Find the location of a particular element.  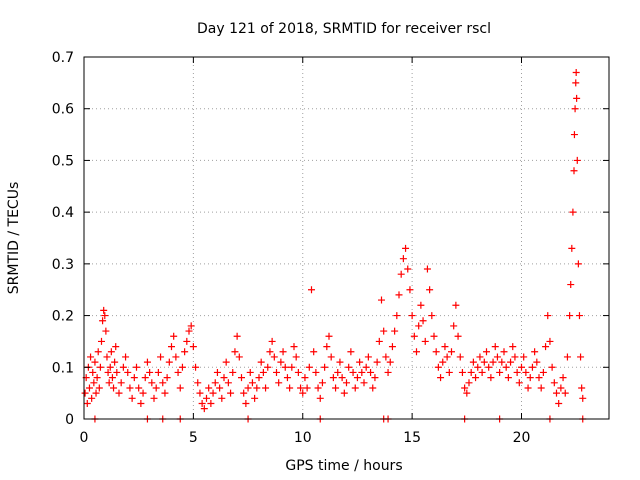

y-tick-label: 0.1 is located at coordinates (63, 368).